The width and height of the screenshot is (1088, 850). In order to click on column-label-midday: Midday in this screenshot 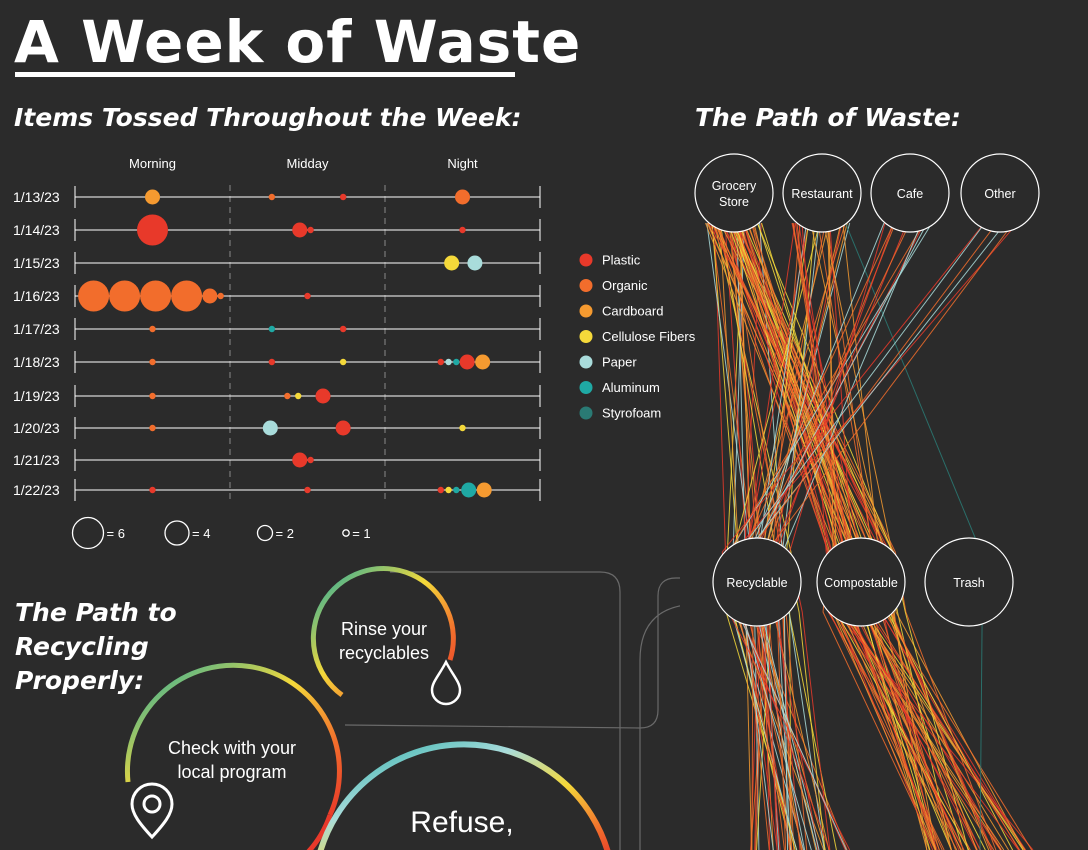, I will do `click(308, 163)`.